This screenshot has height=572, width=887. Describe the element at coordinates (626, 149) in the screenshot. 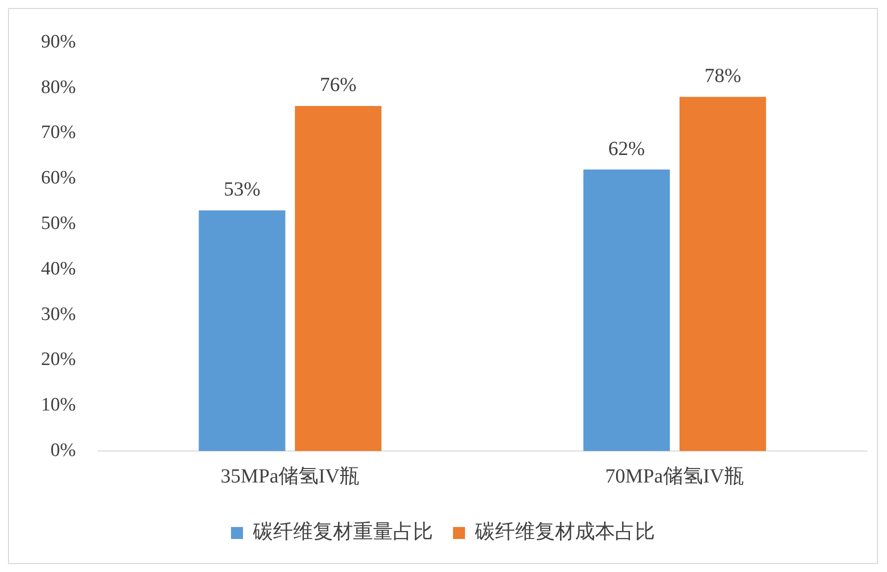

I see `data-label: 62%` at that location.